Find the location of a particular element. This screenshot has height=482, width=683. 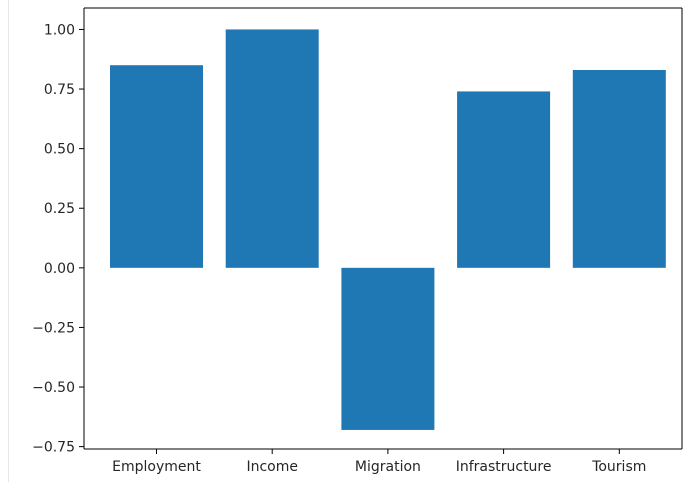

y-tick-label: 0.75 is located at coordinates (59, 90).